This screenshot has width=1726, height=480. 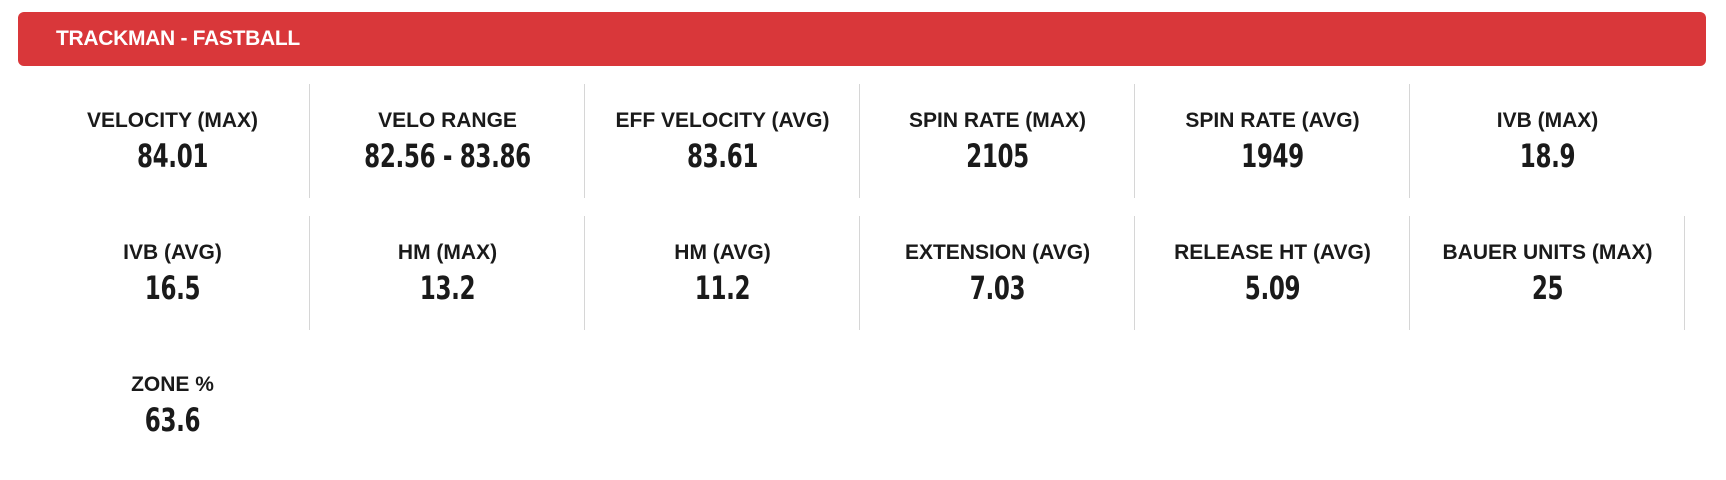 What do you see at coordinates (447, 120) in the screenshot?
I see `stat-label: VELO RANGE` at bounding box center [447, 120].